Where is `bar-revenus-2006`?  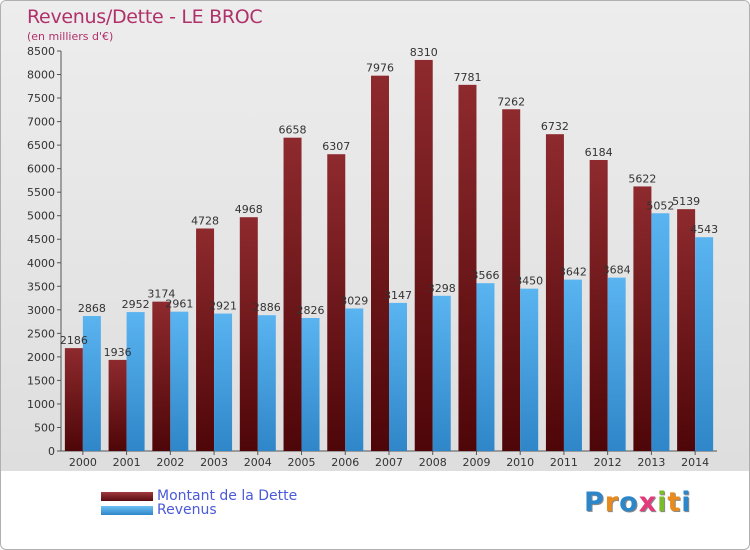 bar-revenus-2006 is located at coordinates (354, 379).